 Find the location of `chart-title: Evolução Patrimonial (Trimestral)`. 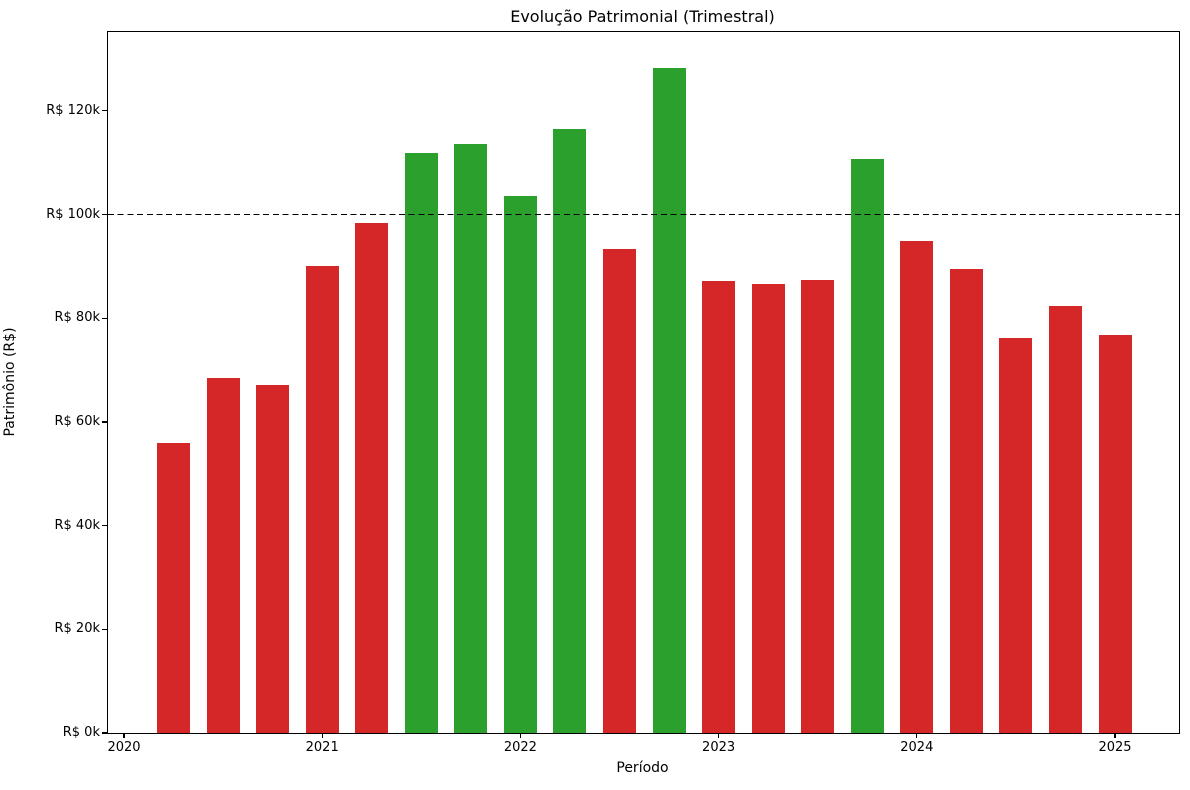

chart-title: Evolução Patrimonial (Trimestral) is located at coordinates (642, 16).